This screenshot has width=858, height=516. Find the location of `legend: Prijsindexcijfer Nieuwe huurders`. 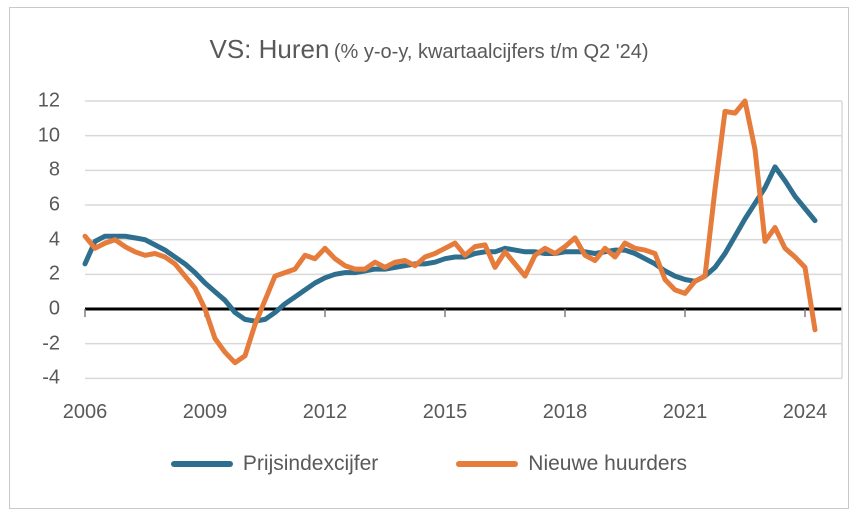

legend: Prijsindexcijfer Nieuwe huurders is located at coordinates (429, 464).